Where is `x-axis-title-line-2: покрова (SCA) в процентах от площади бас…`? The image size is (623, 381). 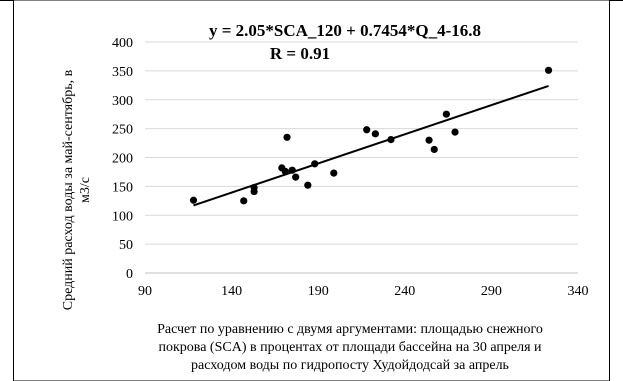 x-axis-title-line-2: покрова (SCA) в процентах от площади бас… is located at coordinates (350, 347).